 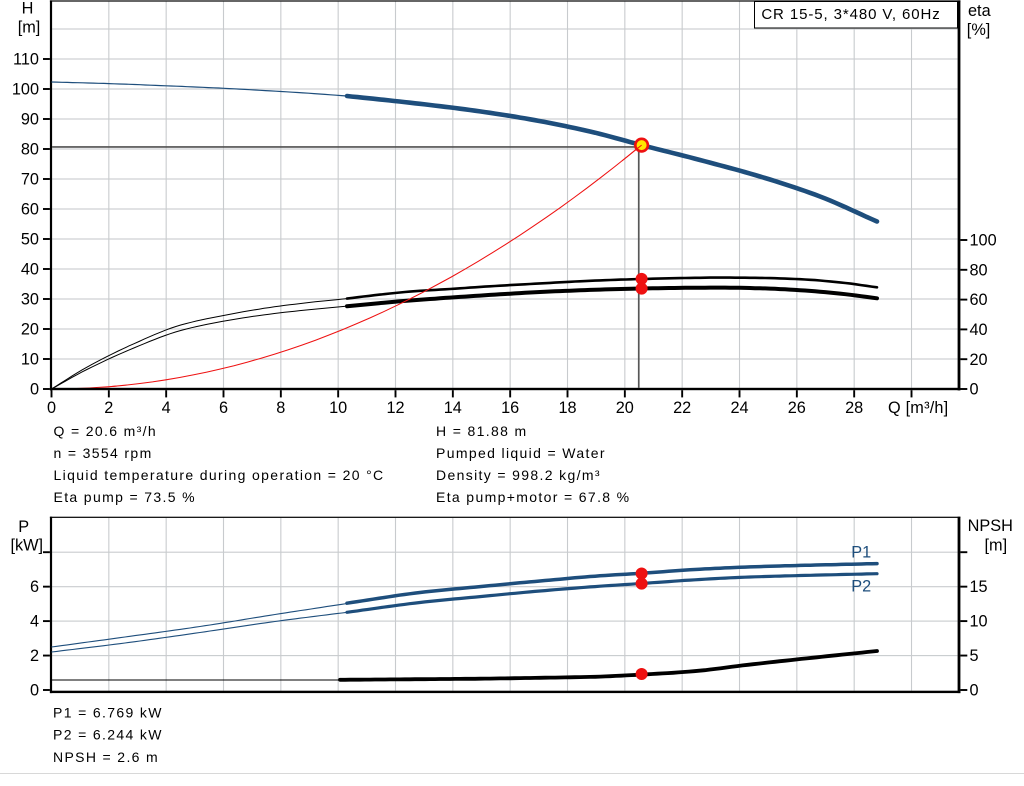 What do you see at coordinates (682, 408) in the screenshot?
I see `svg-text: 22` at bounding box center [682, 408].